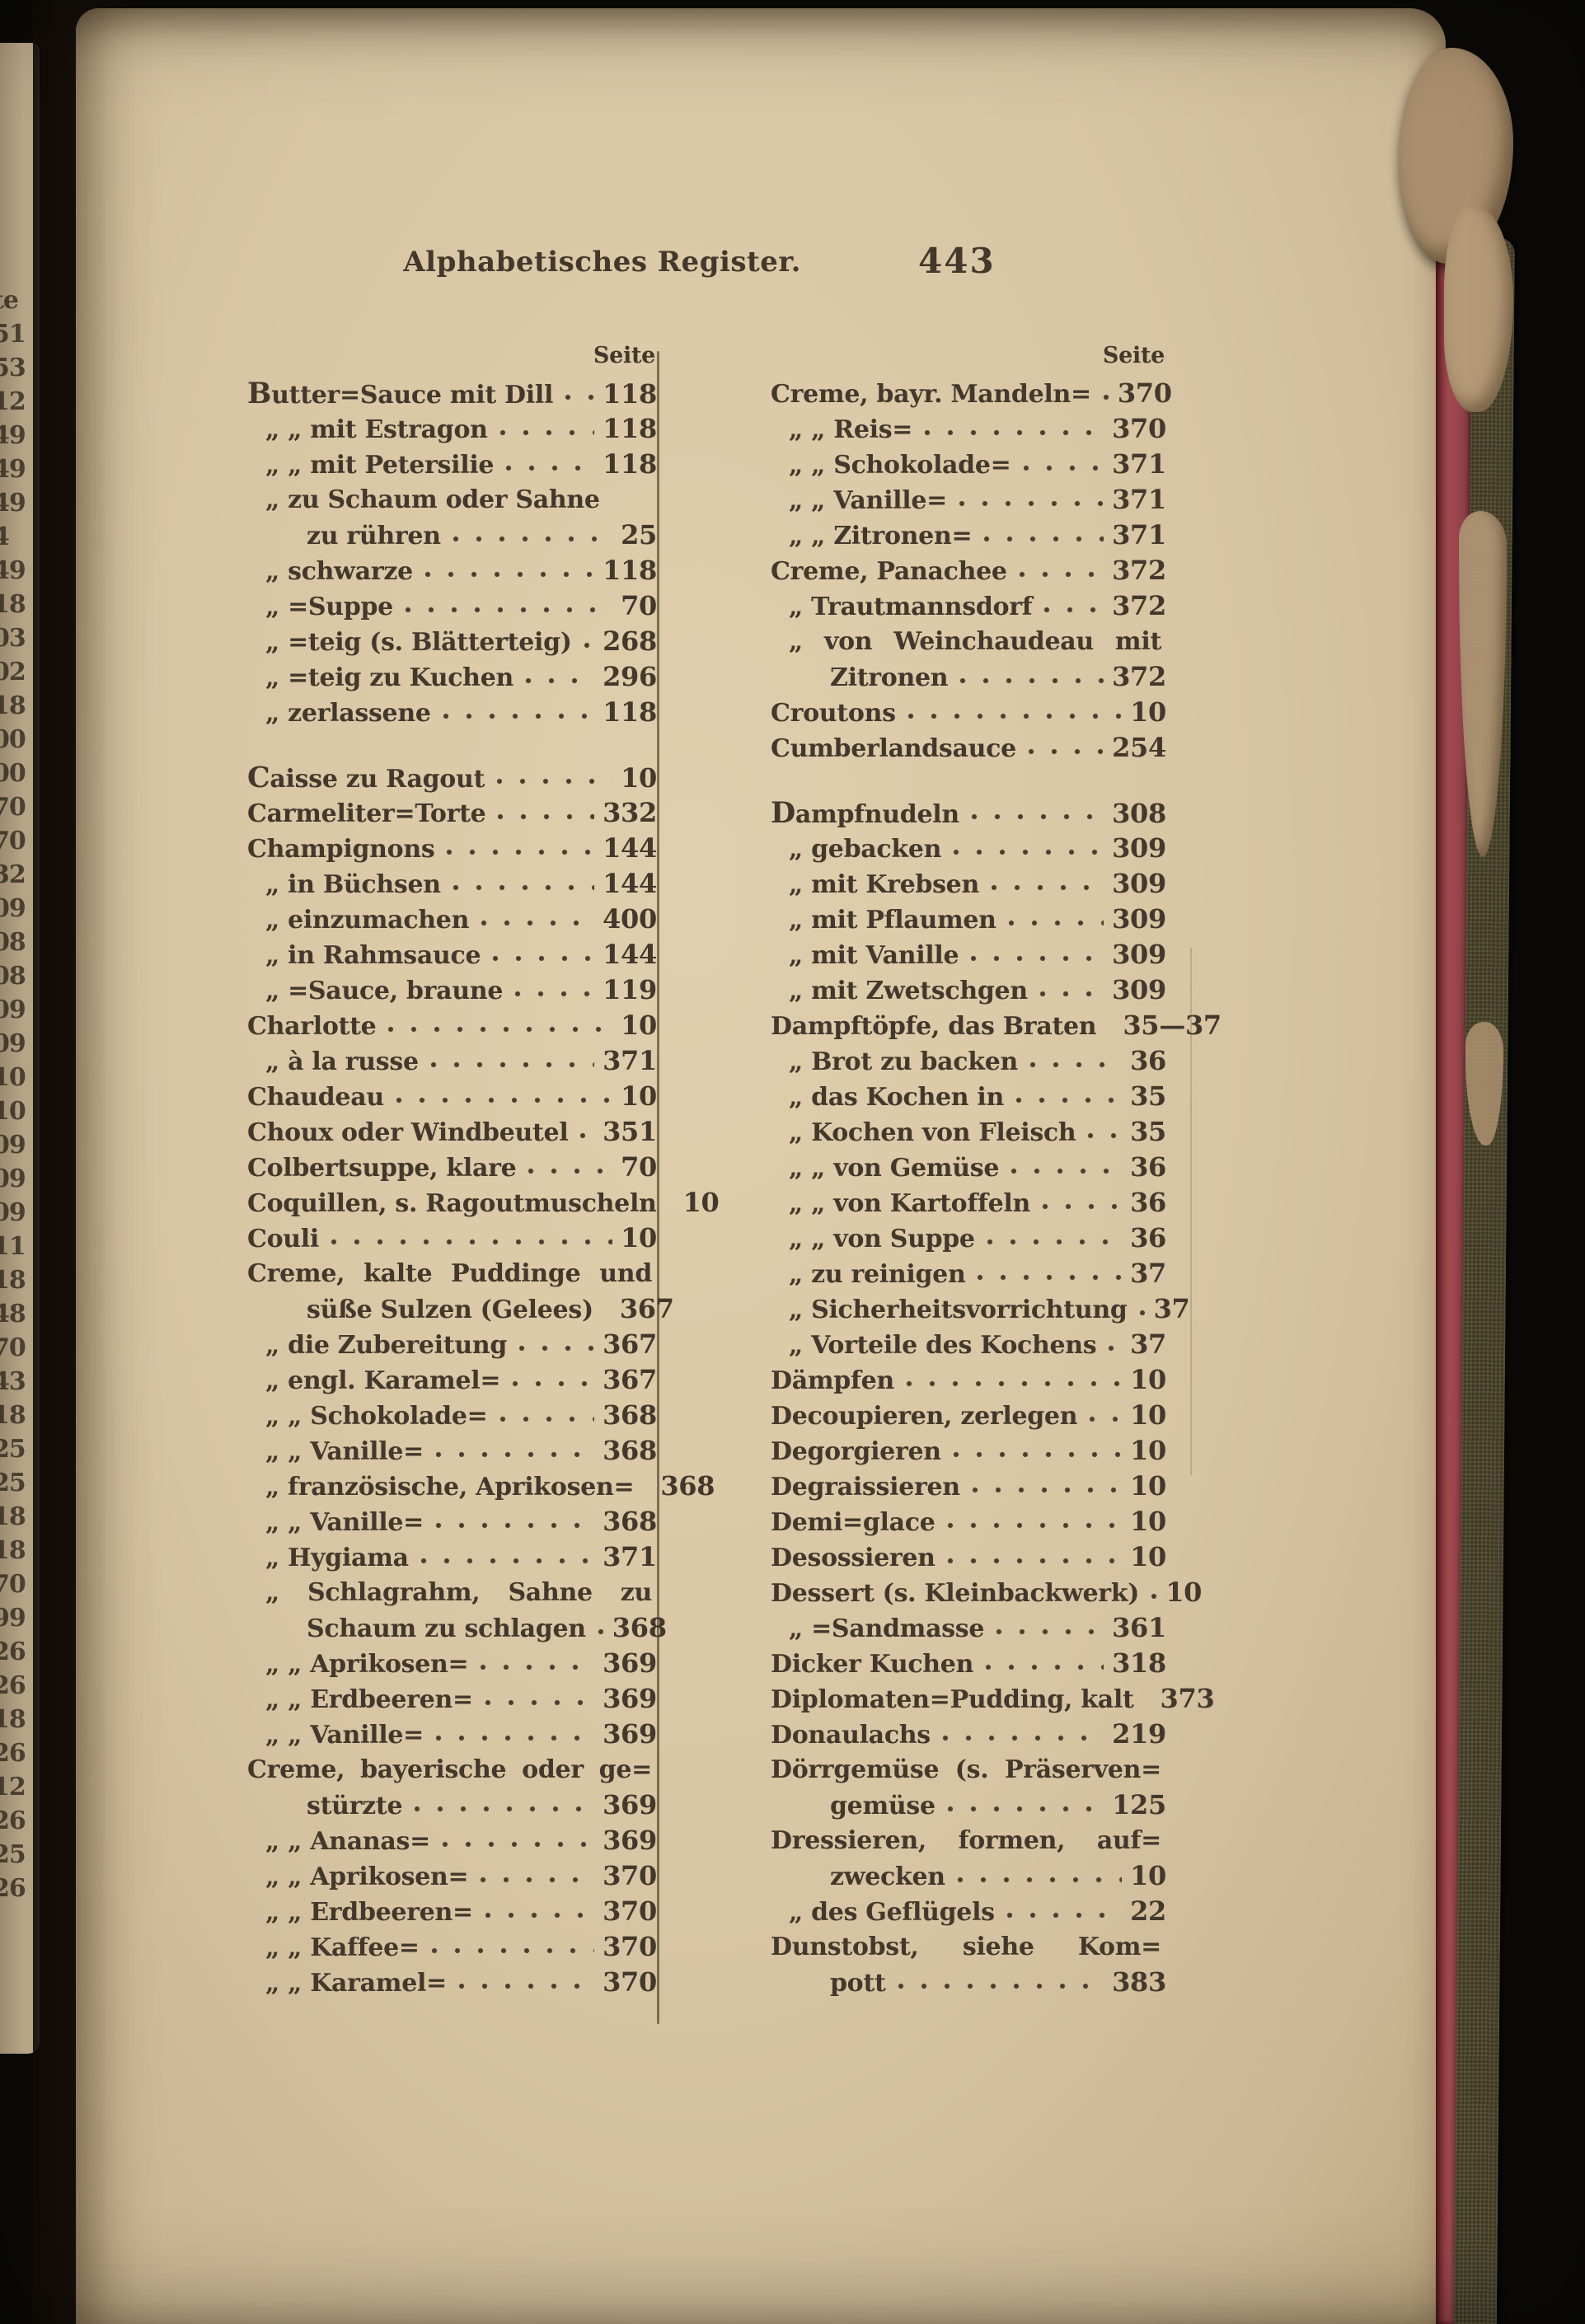 This screenshot has height=2324, width=1585. I want to click on entry-text: „ zu Schaum oder Sahne, so click(432, 499).